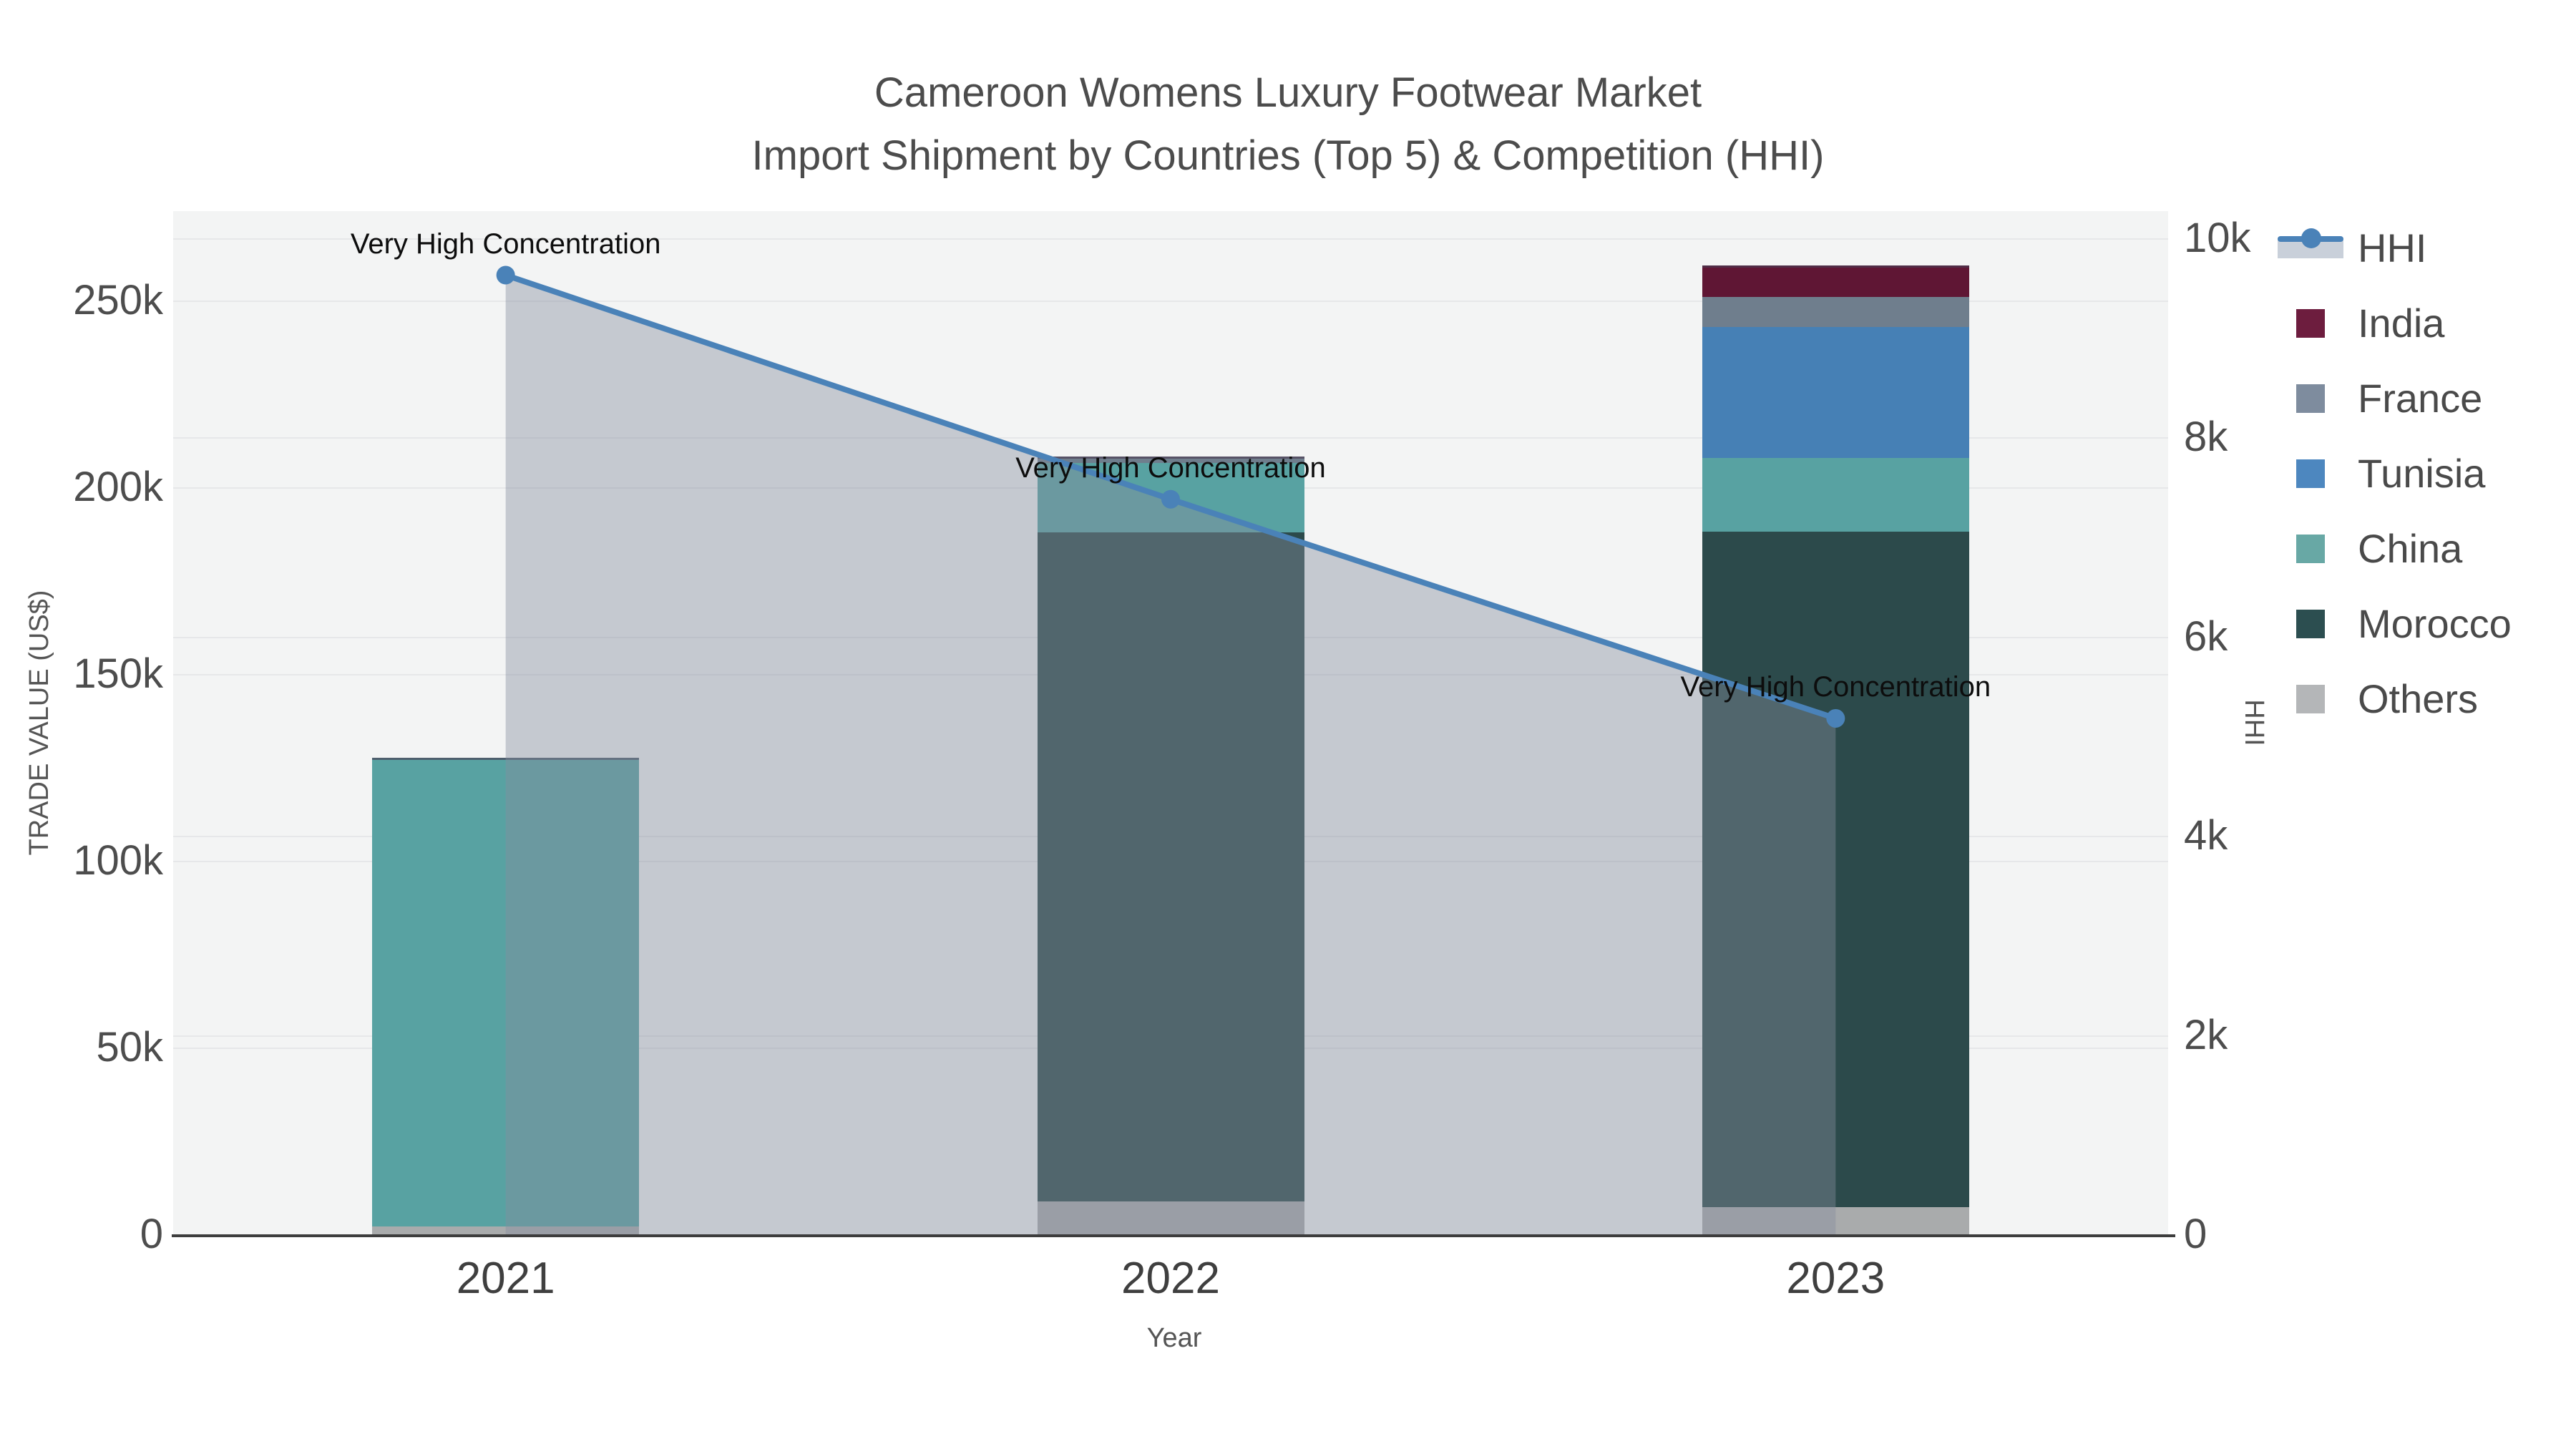  Describe the element at coordinates (1170, 1278) in the screenshot. I see `x-tick-2022: 2022` at that location.